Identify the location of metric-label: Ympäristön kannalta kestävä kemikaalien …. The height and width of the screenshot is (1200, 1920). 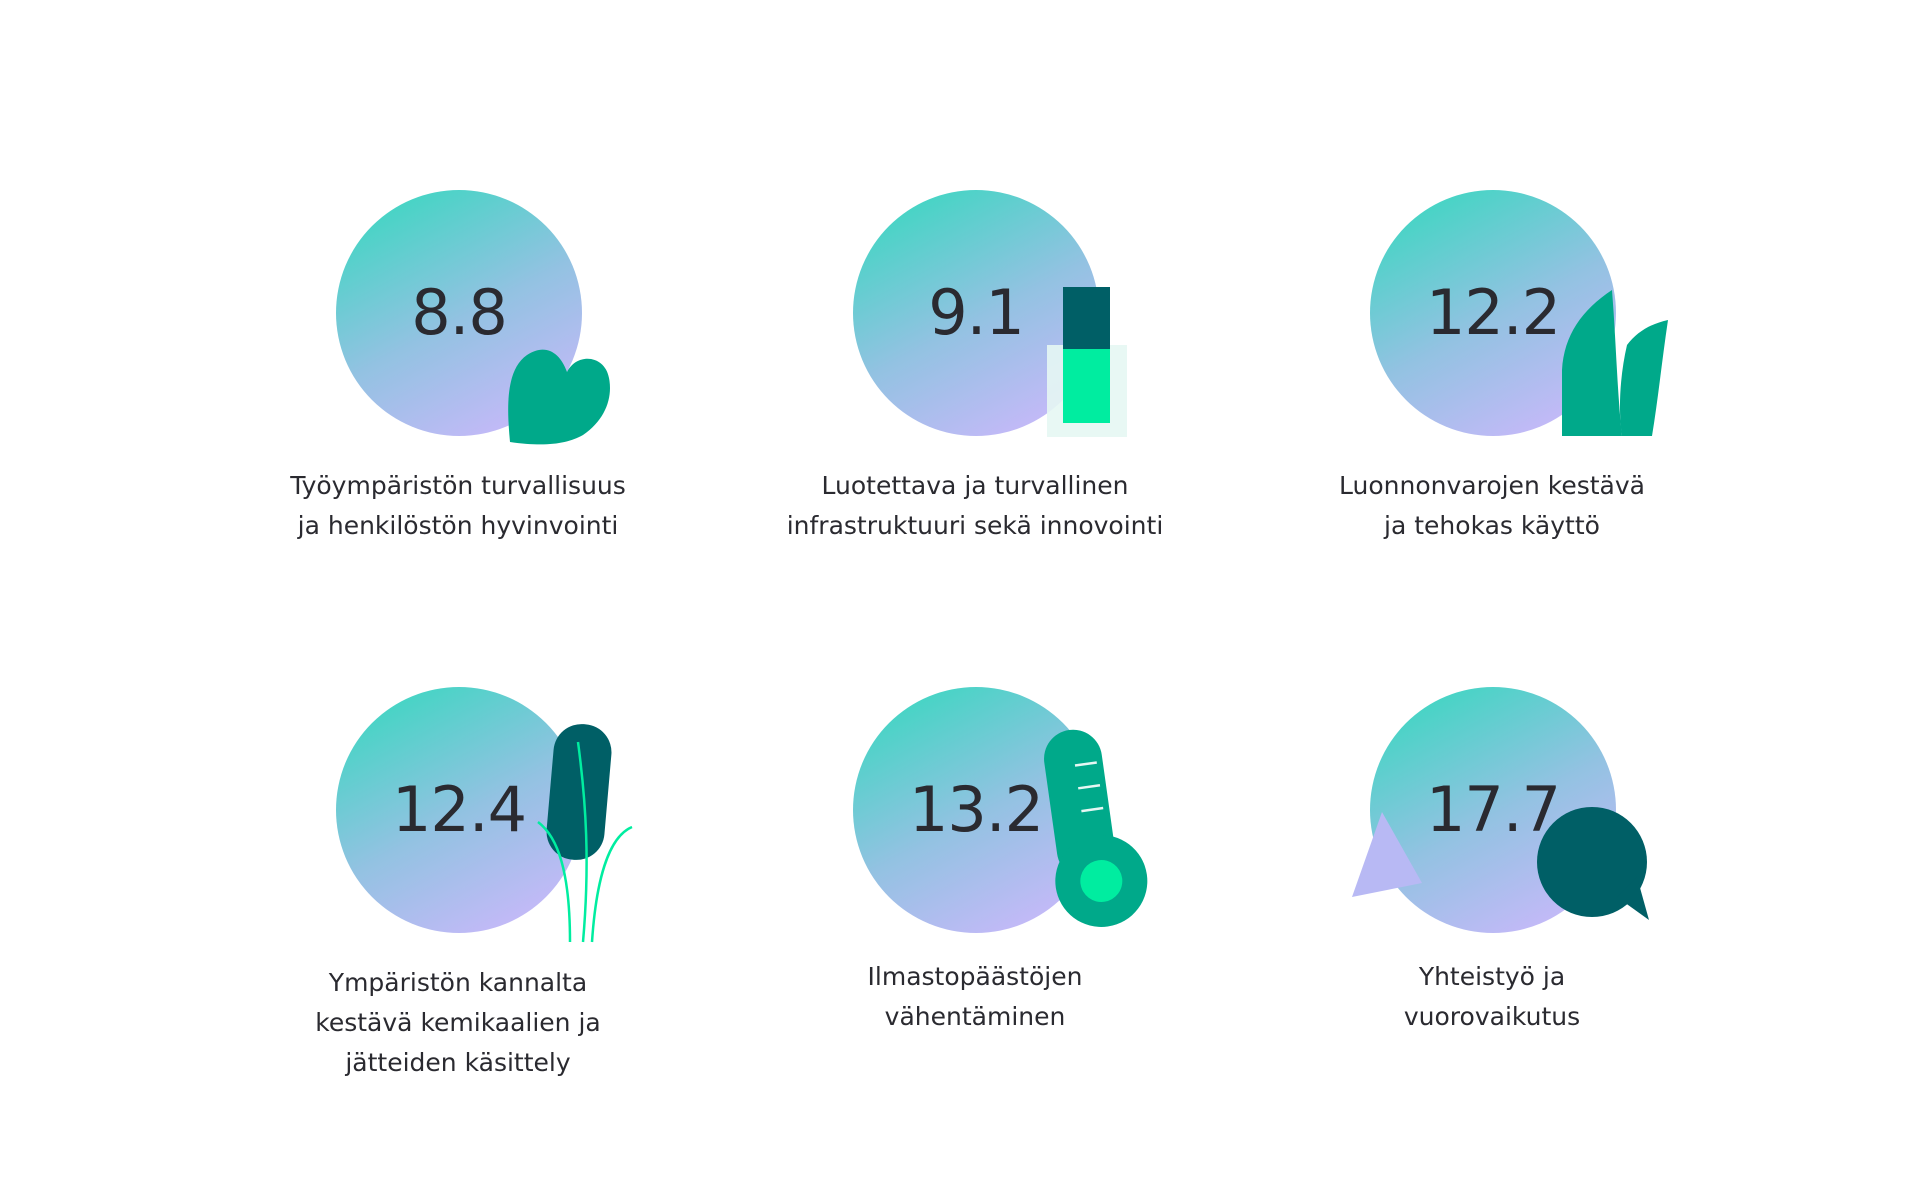
(458, 1023).